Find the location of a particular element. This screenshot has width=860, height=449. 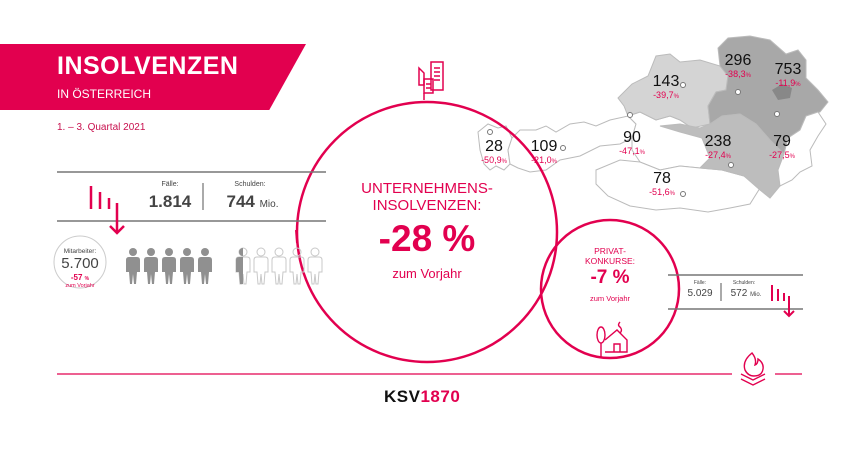

employees-value: 5.700 is located at coordinates (80, 263).